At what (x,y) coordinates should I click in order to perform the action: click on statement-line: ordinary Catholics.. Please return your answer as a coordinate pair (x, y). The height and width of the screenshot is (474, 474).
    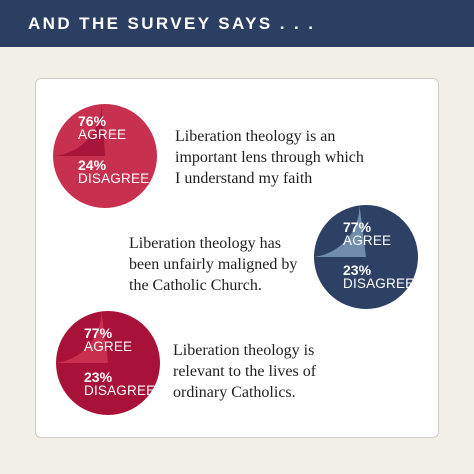
    Looking at the image, I should click on (234, 392).